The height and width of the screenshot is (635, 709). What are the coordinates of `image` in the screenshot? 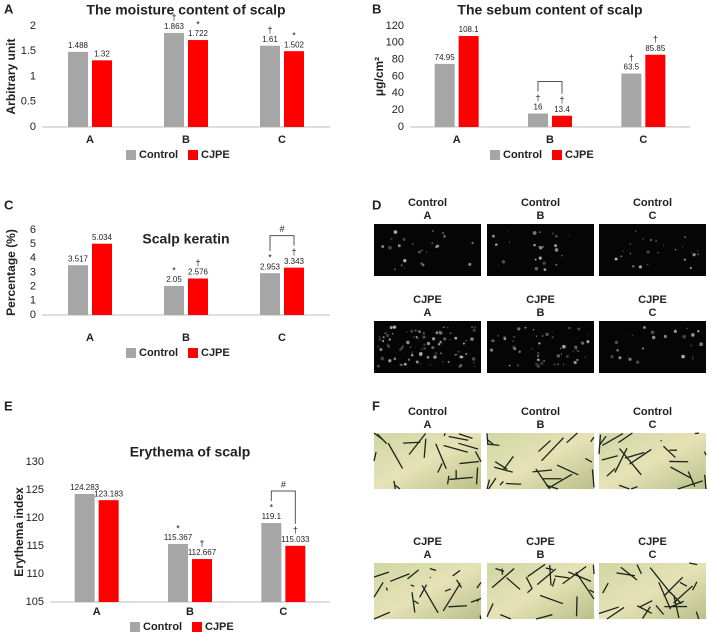 It's located at (427, 347).